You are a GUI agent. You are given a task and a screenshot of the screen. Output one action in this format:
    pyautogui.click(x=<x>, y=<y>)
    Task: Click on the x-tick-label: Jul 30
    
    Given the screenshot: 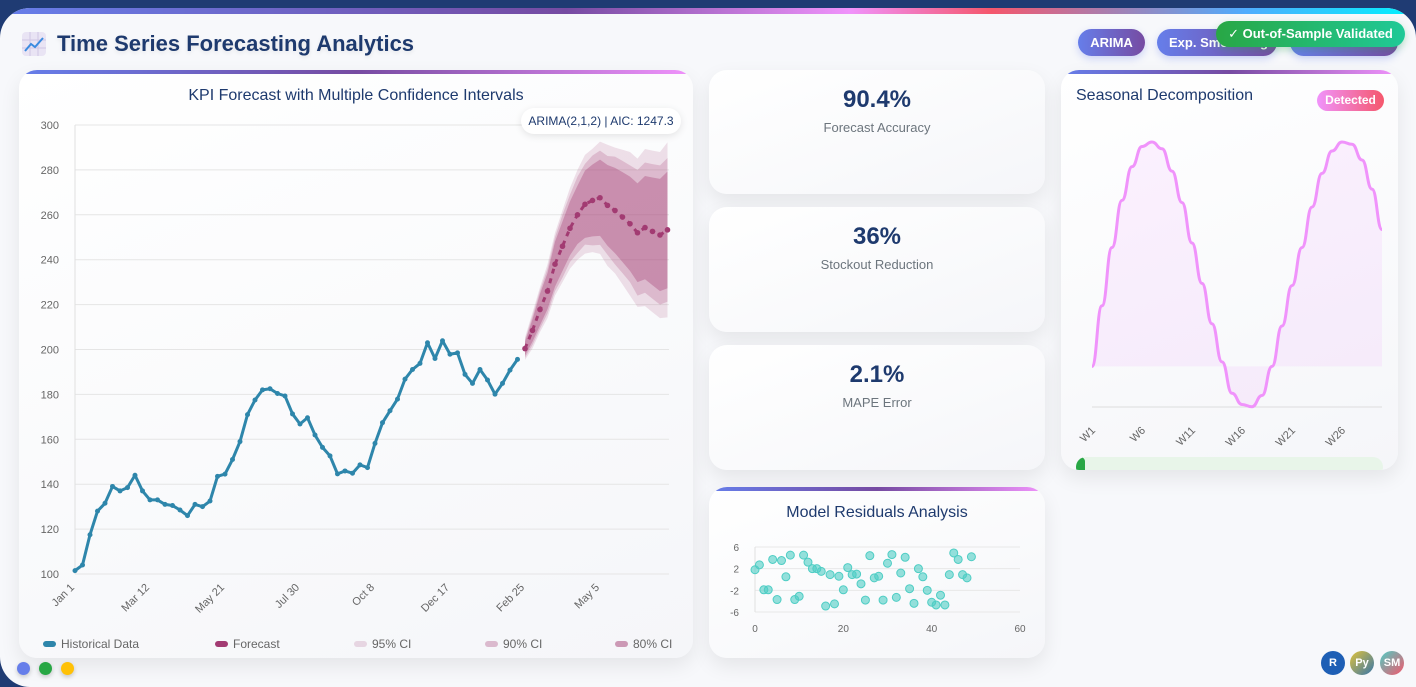 What is the action you would take?
    pyautogui.click(x=287, y=596)
    